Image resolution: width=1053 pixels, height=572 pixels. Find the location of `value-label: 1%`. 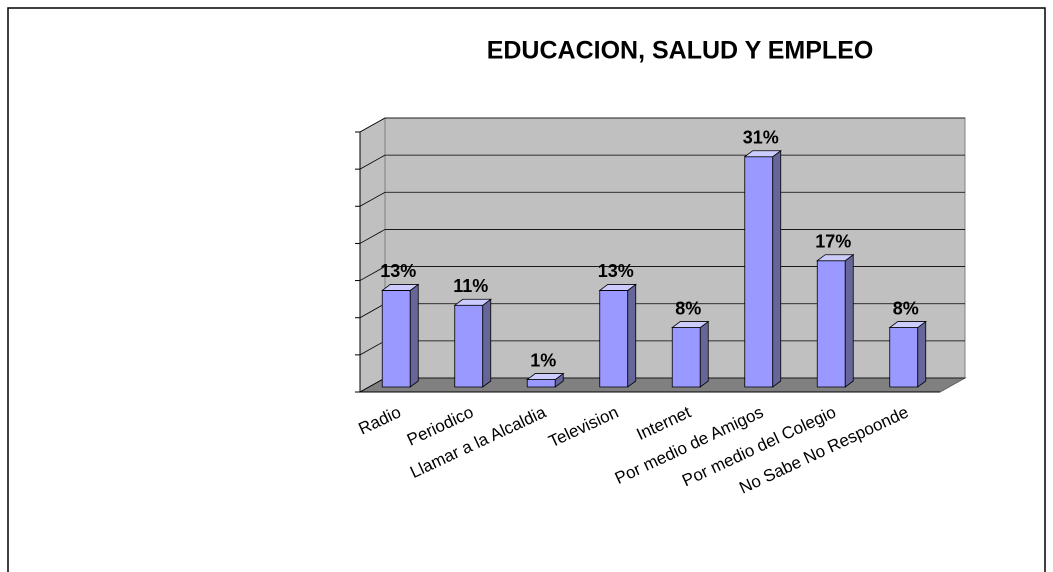

value-label: 1% is located at coordinates (543, 360).